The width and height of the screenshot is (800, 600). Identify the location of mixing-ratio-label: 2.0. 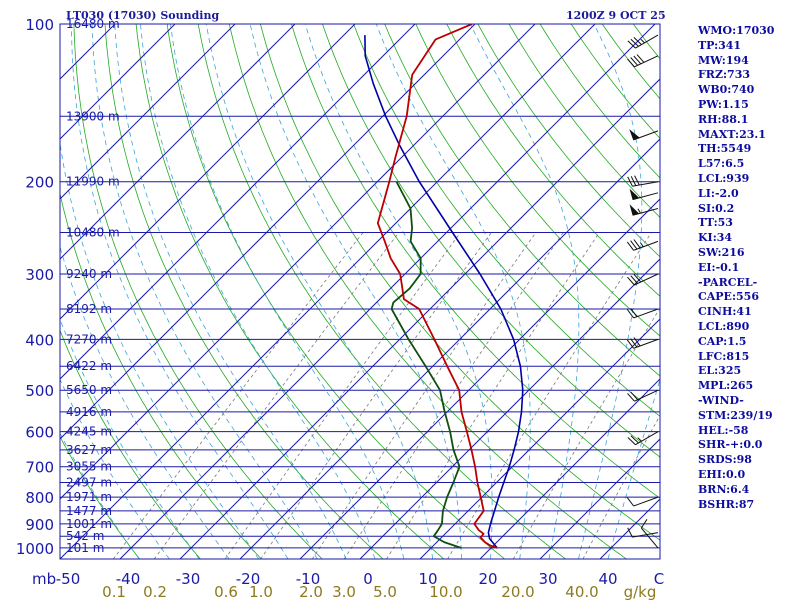
(311, 591).